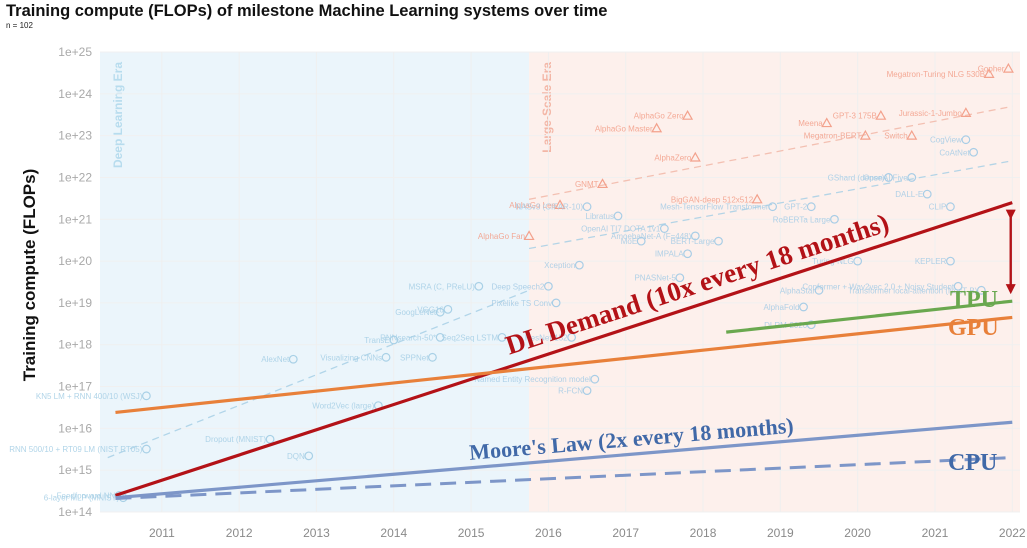 This screenshot has width=1027, height=548. Describe the element at coordinates (797, 290) in the screenshot. I see `system-point-label: AlphaStar` at that location.